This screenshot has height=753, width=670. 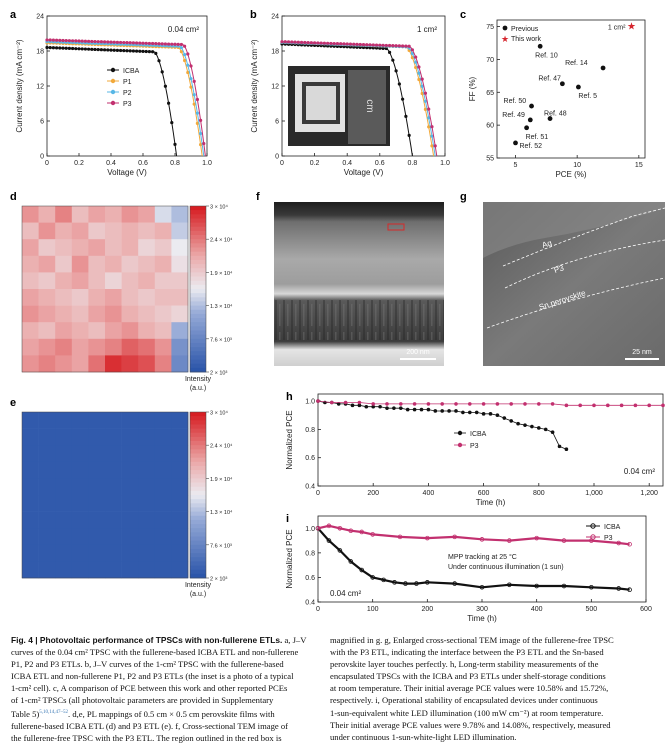 I want to click on area-label: 0.04 cm², so click(x=345, y=593).